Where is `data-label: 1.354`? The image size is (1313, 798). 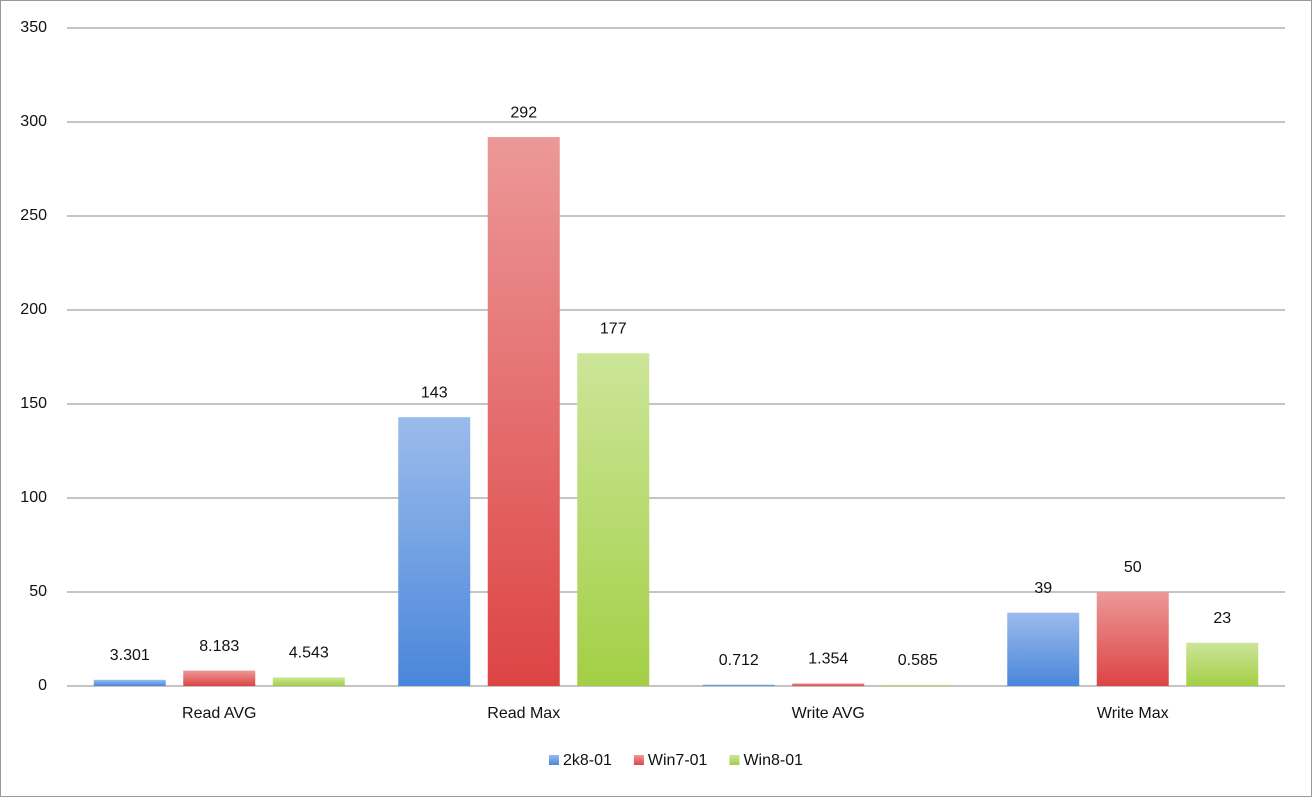
data-label: 1.354 is located at coordinates (828, 659).